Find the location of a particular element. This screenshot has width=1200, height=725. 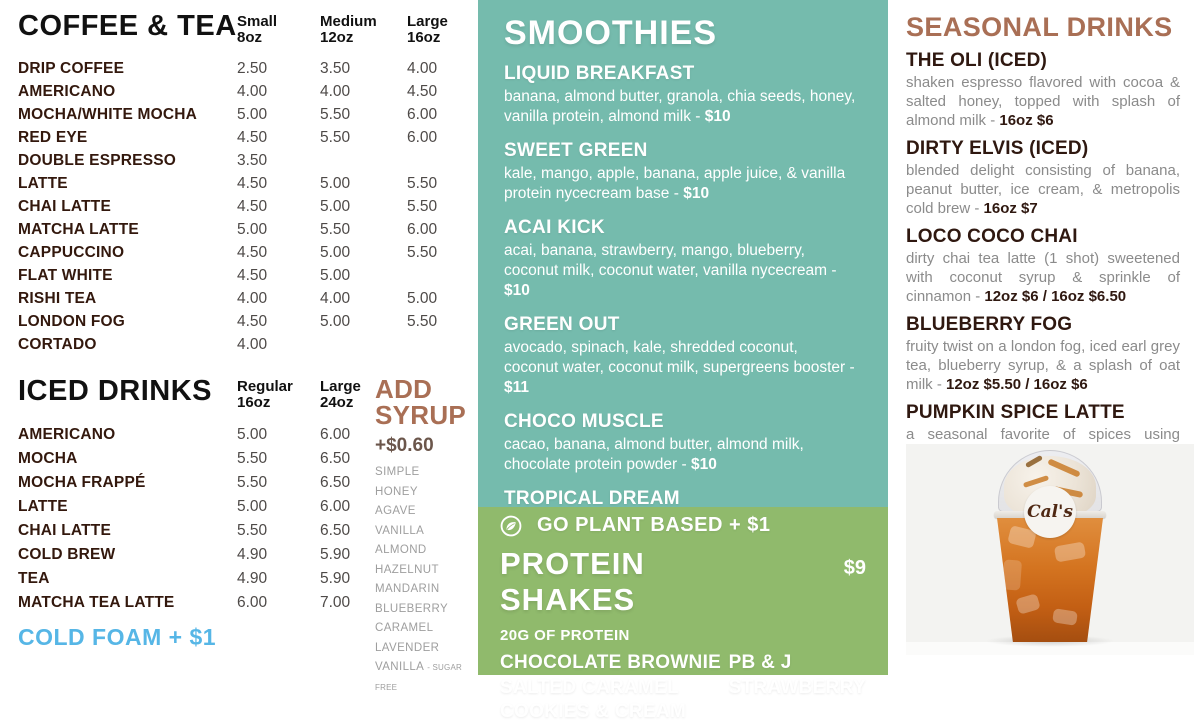

table-row: CHAI LATTE 4.50 5.00 5.50 is located at coordinates (243, 206).